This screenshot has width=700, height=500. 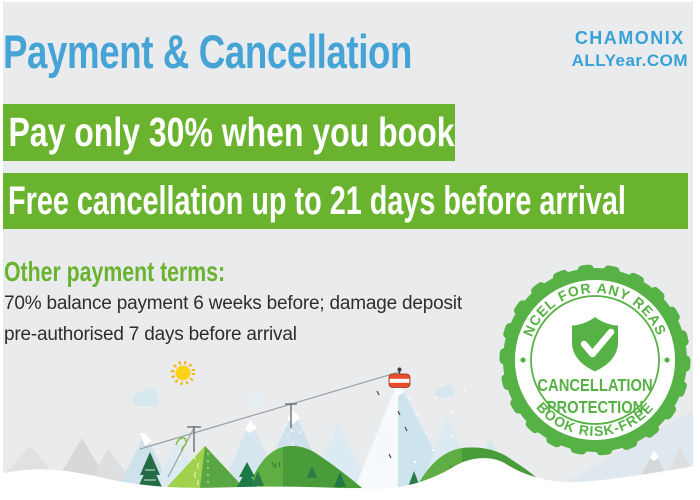 What do you see at coordinates (629, 38) in the screenshot?
I see `logo-line-1: CHAMONIX` at bounding box center [629, 38].